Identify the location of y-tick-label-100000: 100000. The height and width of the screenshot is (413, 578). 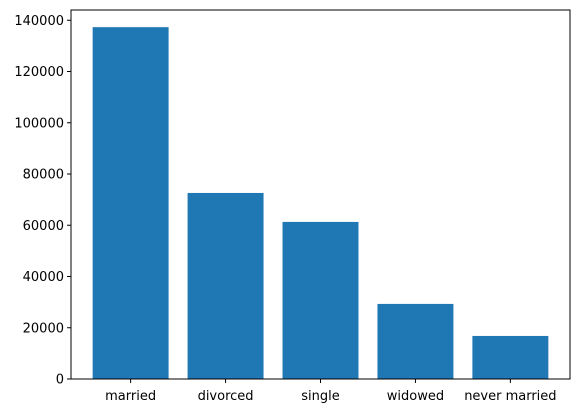
(39, 123).